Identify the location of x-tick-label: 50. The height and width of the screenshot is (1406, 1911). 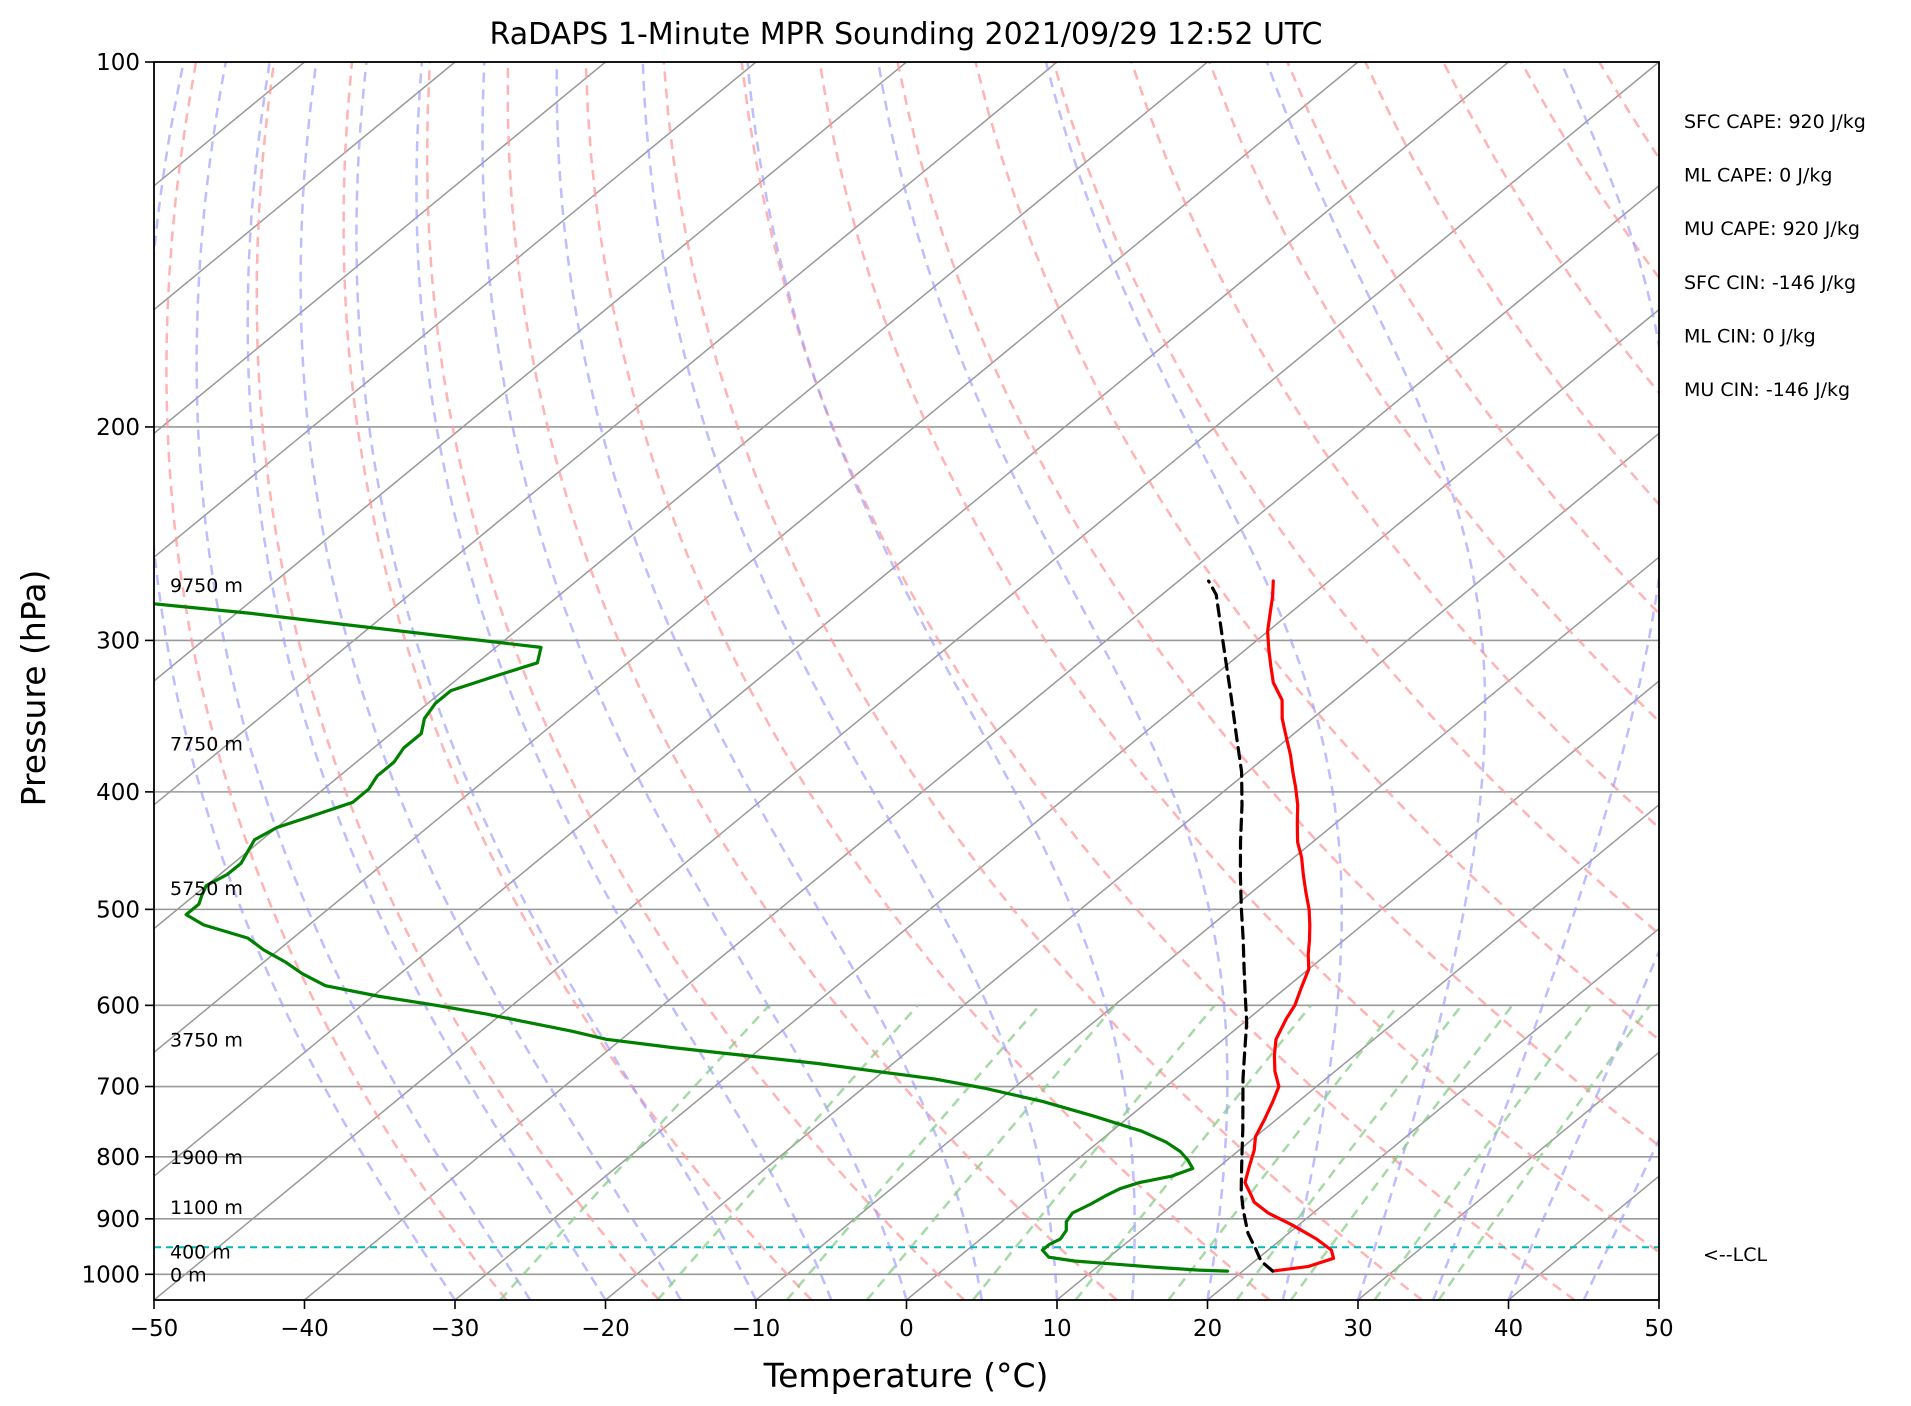
(1658, 1329).